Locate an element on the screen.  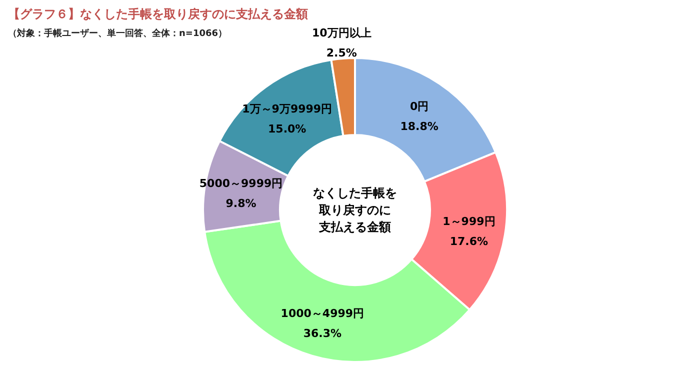
text: （対象：手帳ユーザー、単一回答、全体：n=1066） is located at coordinates (117, 33).